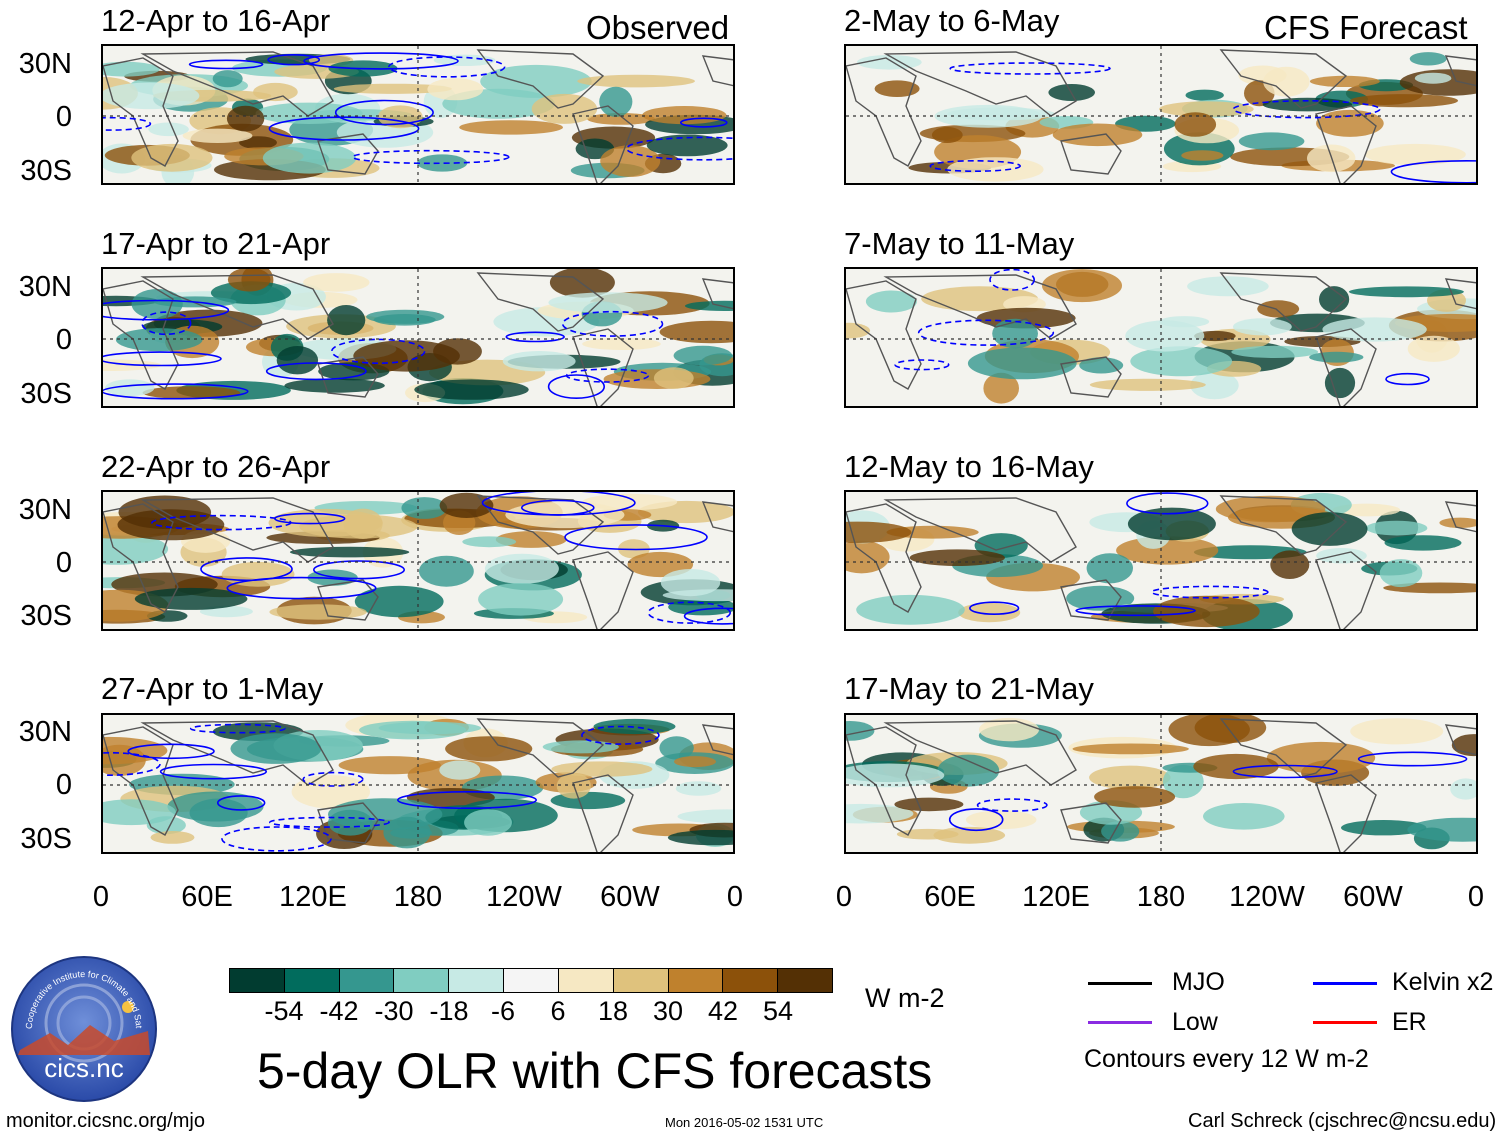 The height and width of the screenshot is (1137, 1510). Describe the element at coordinates (1366, 27) in the screenshot. I see `forecast-label: CFS Forecast` at that location.